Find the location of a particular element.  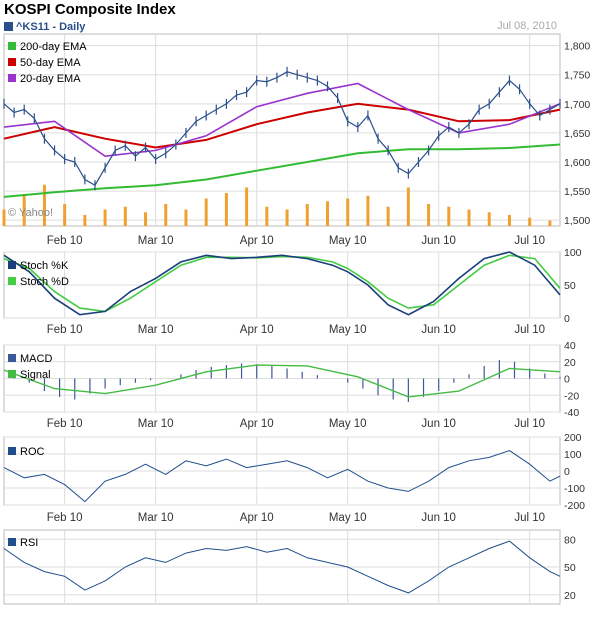

y-tick-label-price: 1,600 is located at coordinates (577, 163).